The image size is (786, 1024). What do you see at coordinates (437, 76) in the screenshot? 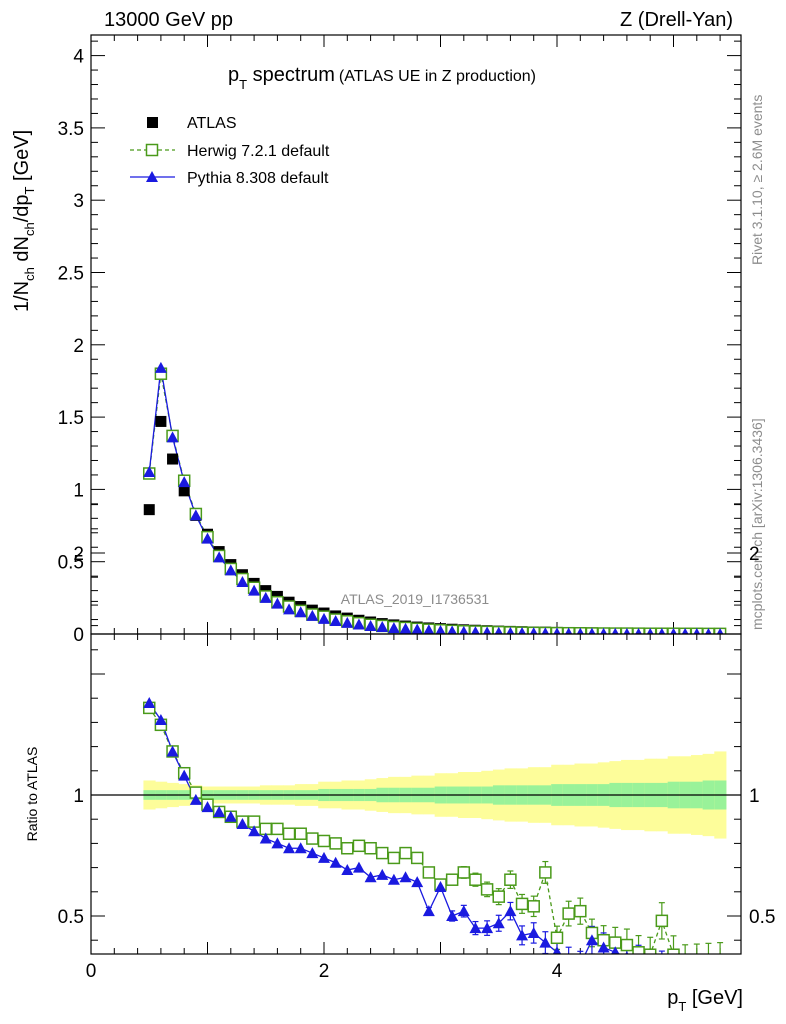
I see `title-note: (ATLAS UE in Z production)` at bounding box center [437, 76].